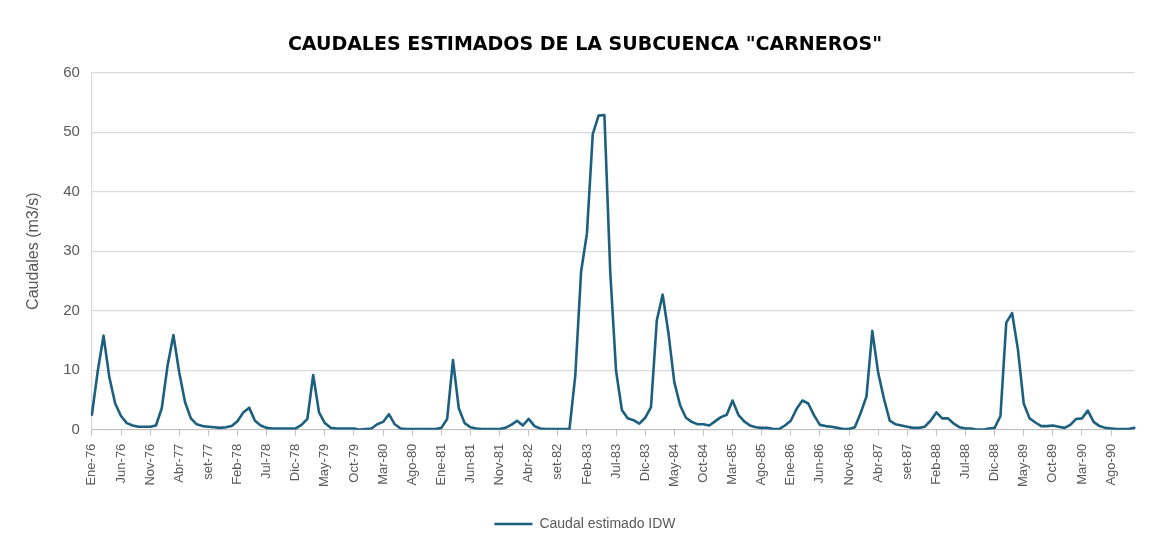 This screenshot has height=541, width=1158. Describe the element at coordinates (877, 463) in the screenshot. I see `x-tick-label: Abr-87` at that location.